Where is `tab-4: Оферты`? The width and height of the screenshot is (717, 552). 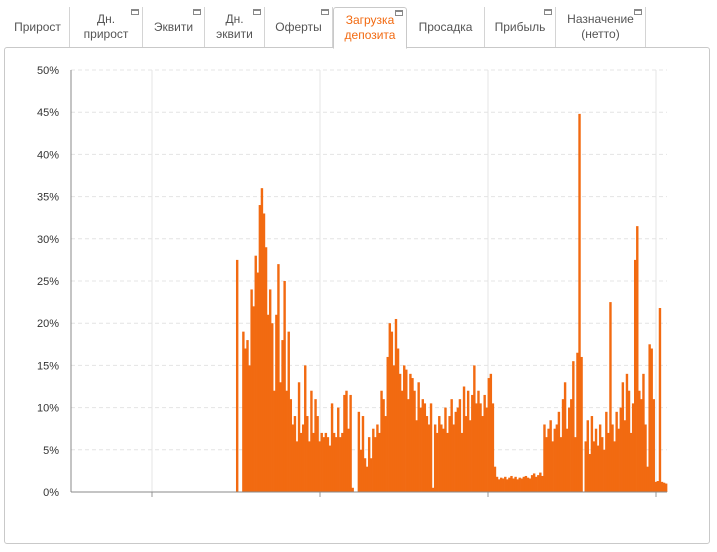 tab-4: Оферты is located at coordinates (299, 27).